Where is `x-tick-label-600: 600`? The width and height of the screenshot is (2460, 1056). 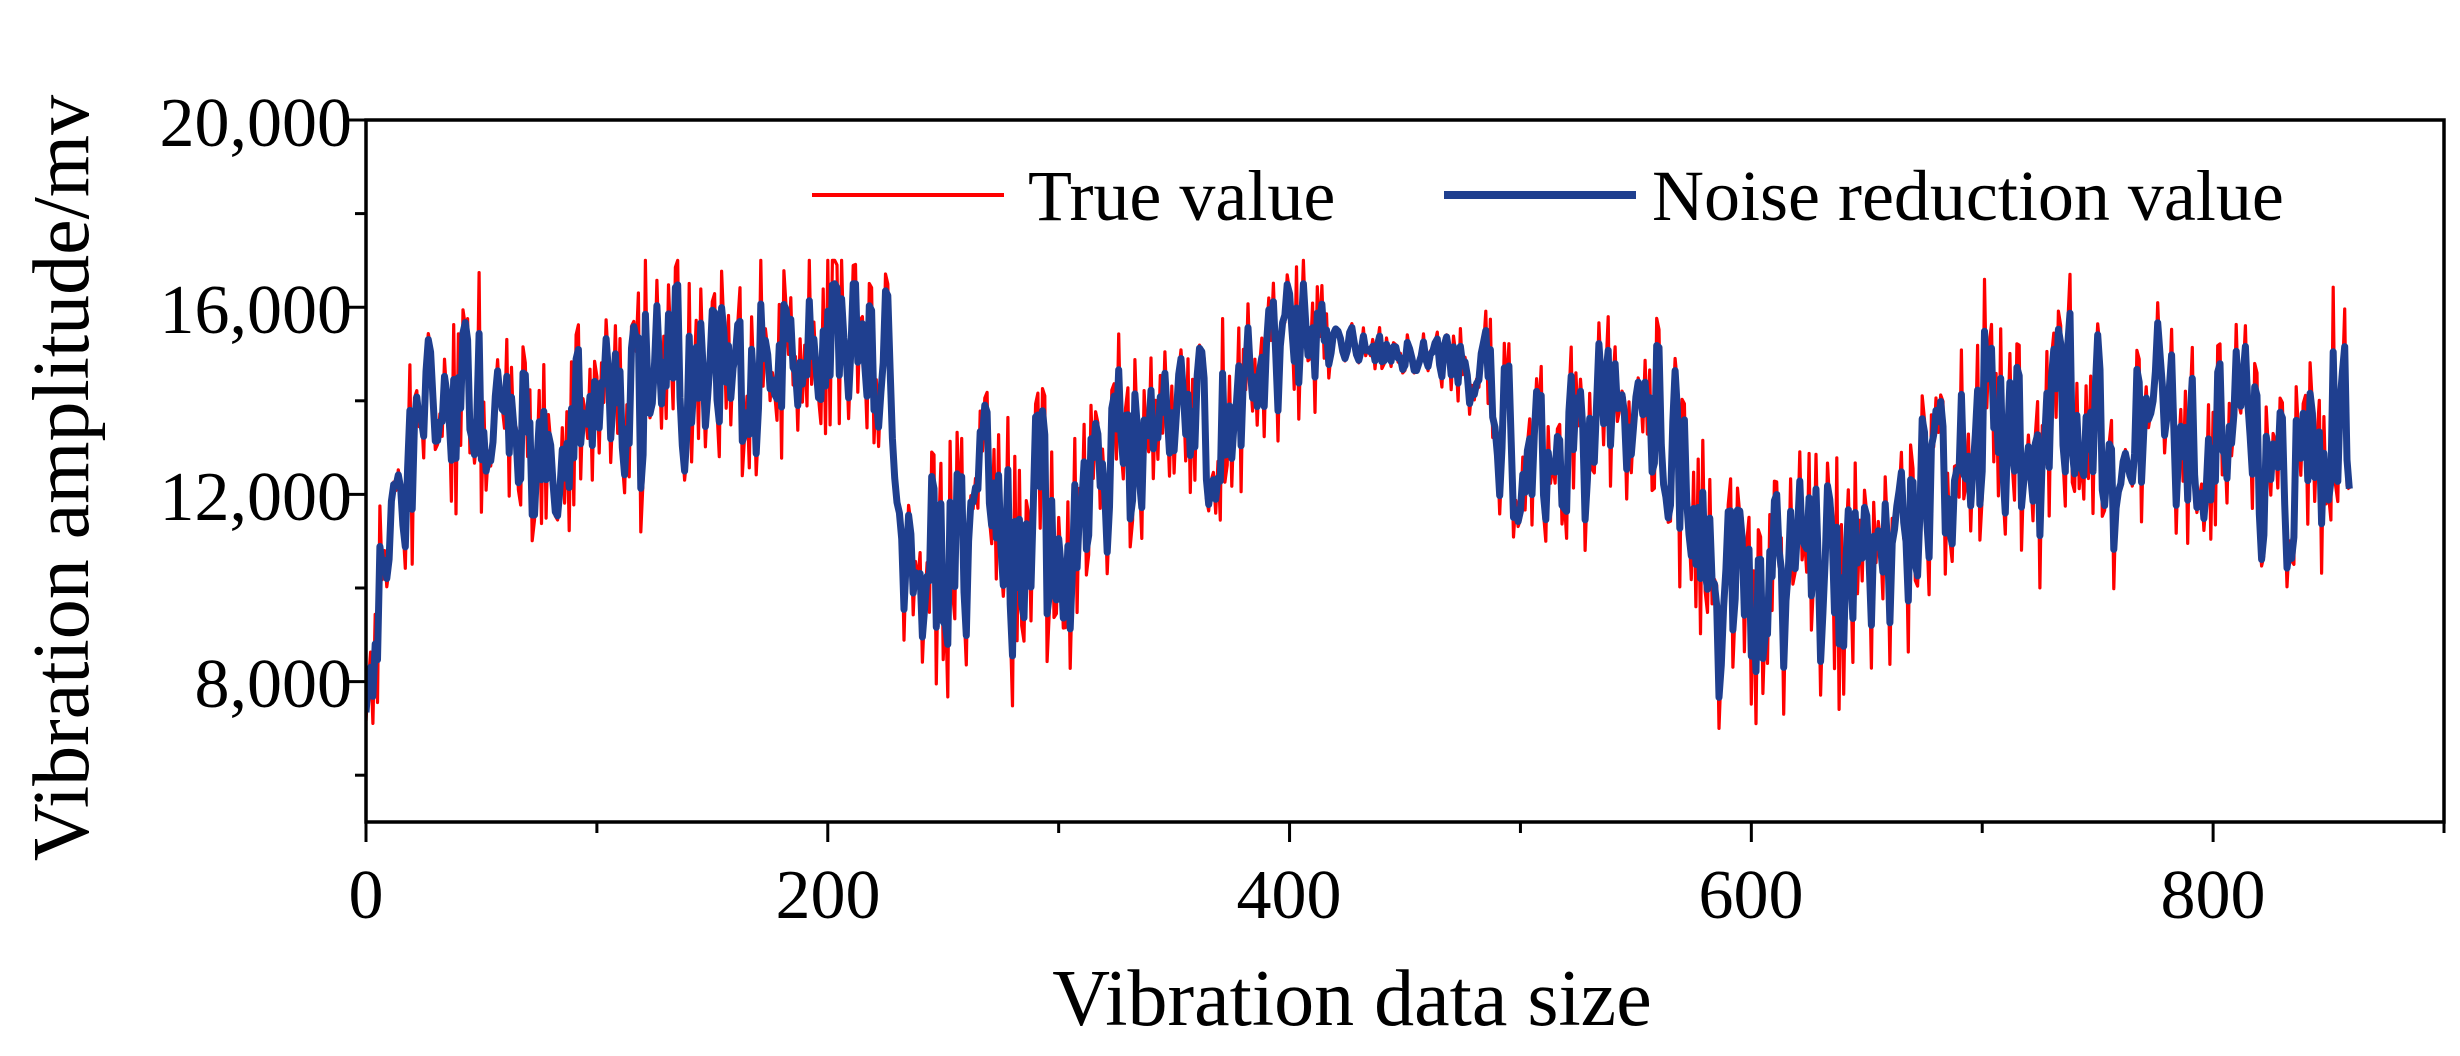 x-tick-label-600: 600 is located at coordinates (1751, 895).